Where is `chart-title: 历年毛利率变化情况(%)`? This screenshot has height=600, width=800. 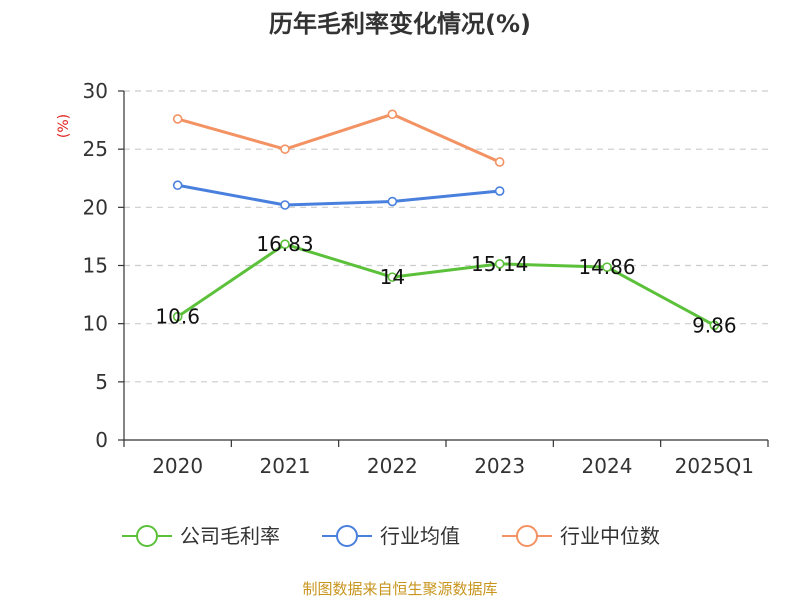 chart-title: 历年毛利率变化情况(%) is located at coordinates (400, 24).